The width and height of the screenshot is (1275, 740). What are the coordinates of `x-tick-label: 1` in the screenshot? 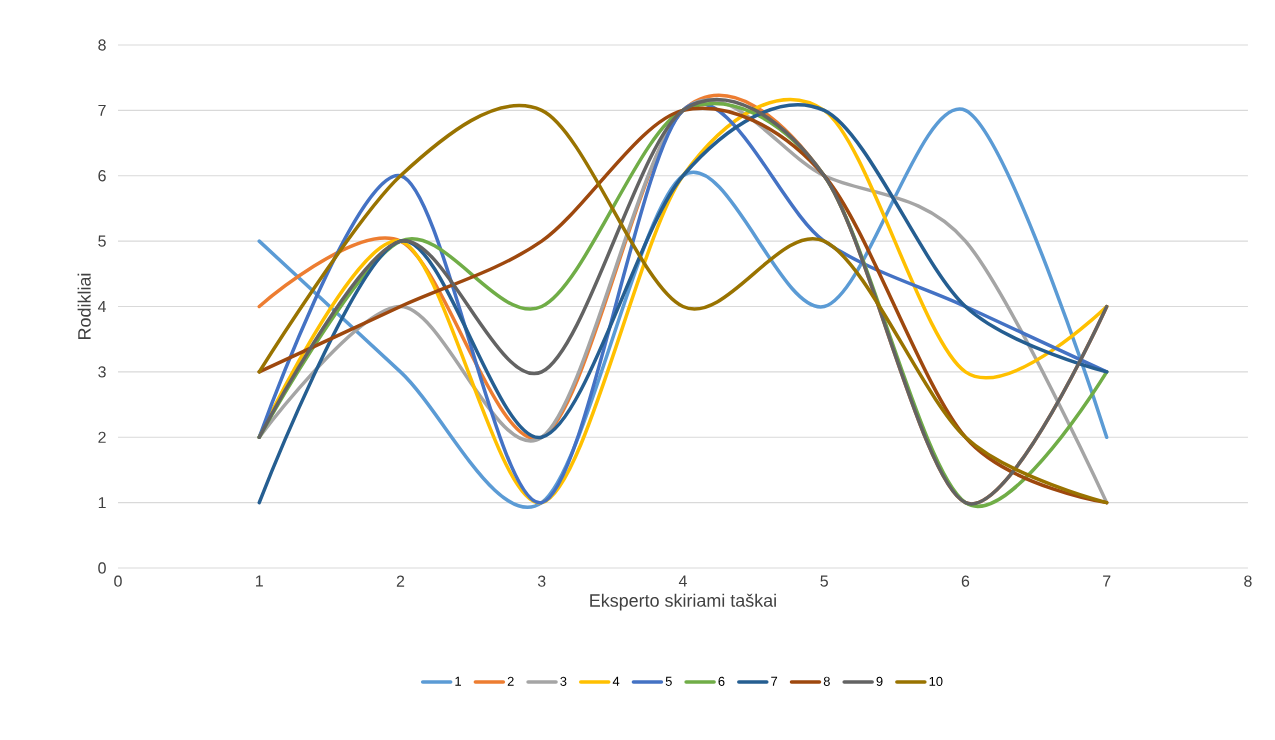 It's located at (259, 581).